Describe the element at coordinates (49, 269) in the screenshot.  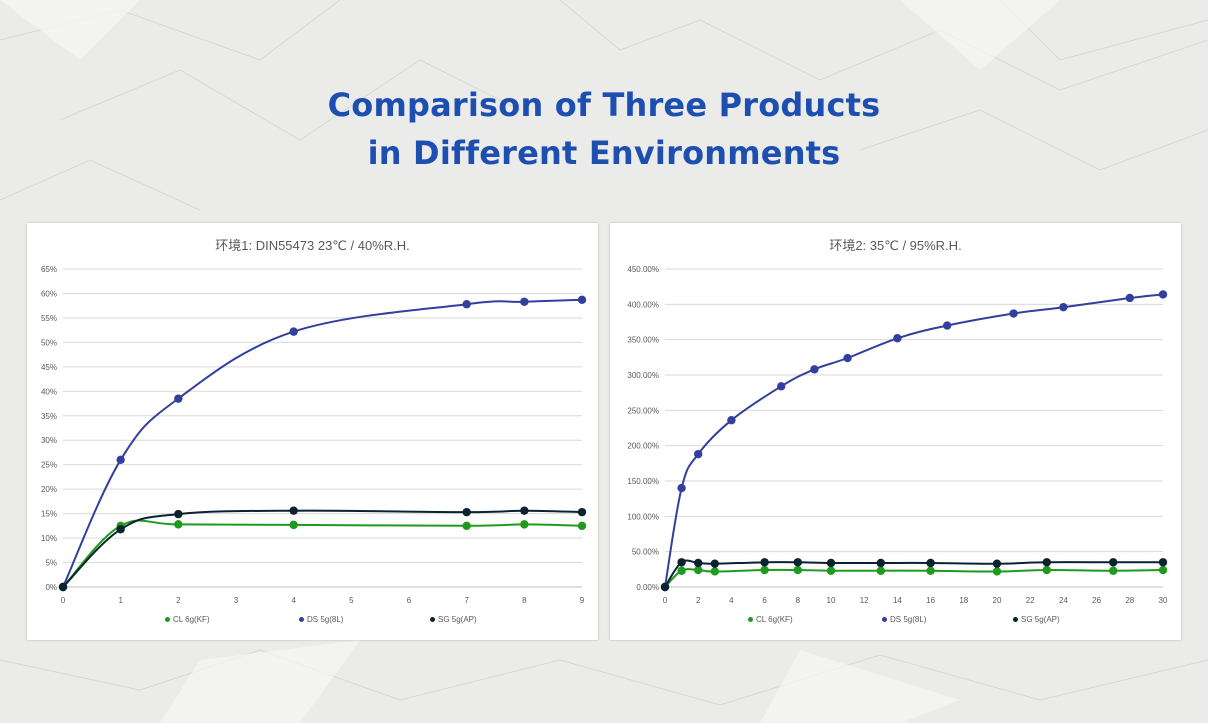
I see `chart-1-y-tick-label: 65%` at that location.